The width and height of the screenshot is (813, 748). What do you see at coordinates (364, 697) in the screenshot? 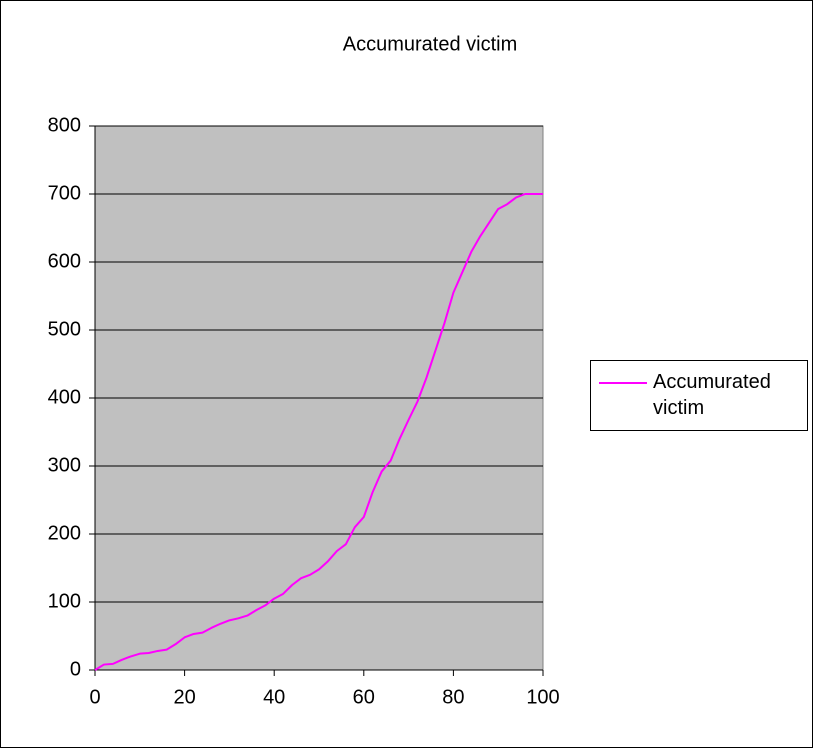
I see `x-tick-label: 60` at bounding box center [364, 697].